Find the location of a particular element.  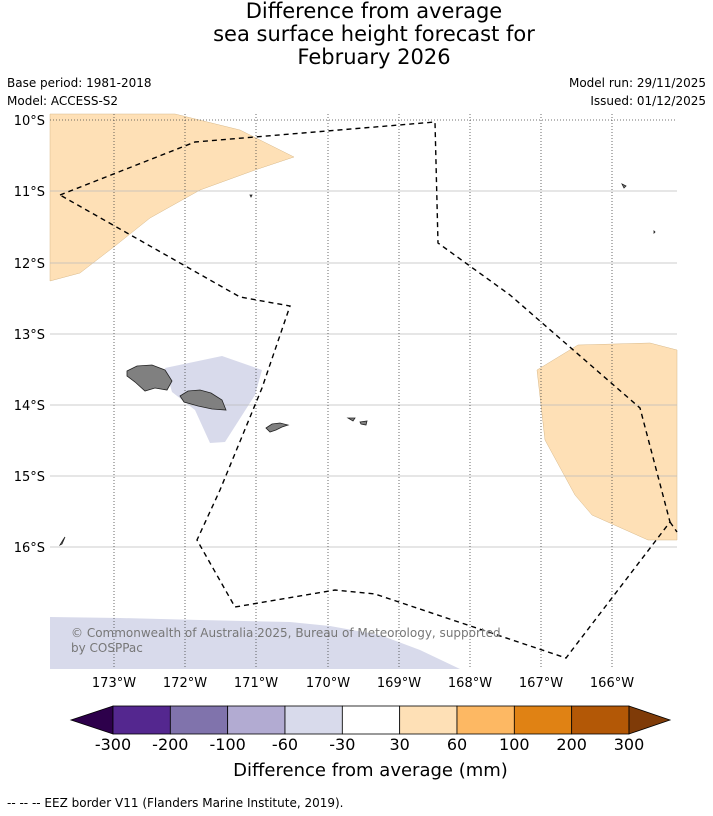

tau-island is located at coordinates (363, 423).